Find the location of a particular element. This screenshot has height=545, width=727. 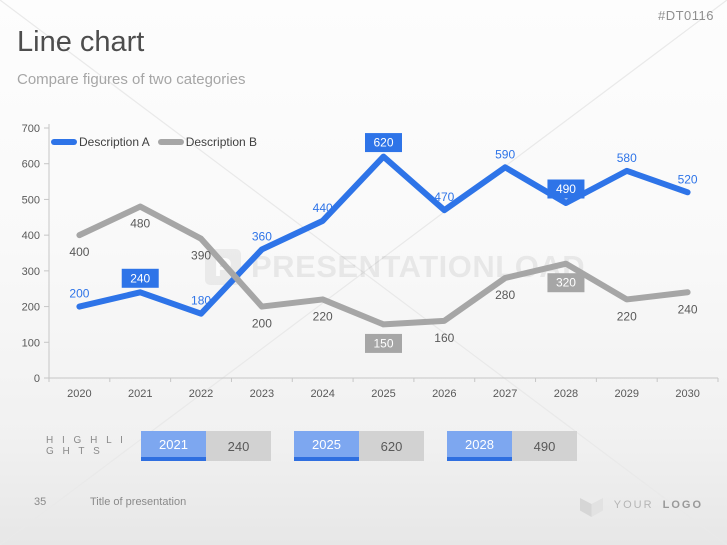

footer-logo: YOUR LOGO is located at coordinates (641, 504).